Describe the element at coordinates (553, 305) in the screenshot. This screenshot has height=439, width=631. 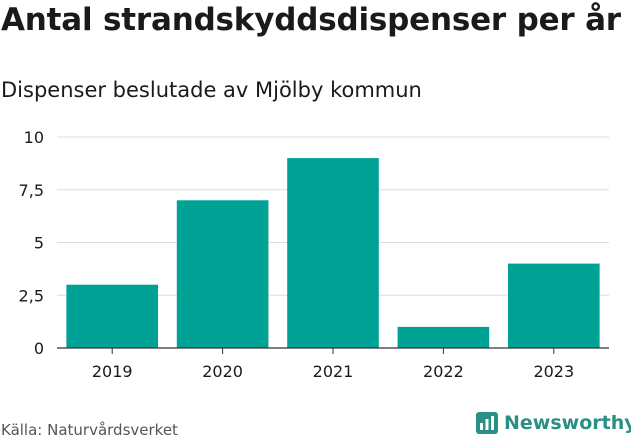
I see `bar-2023` at that location.